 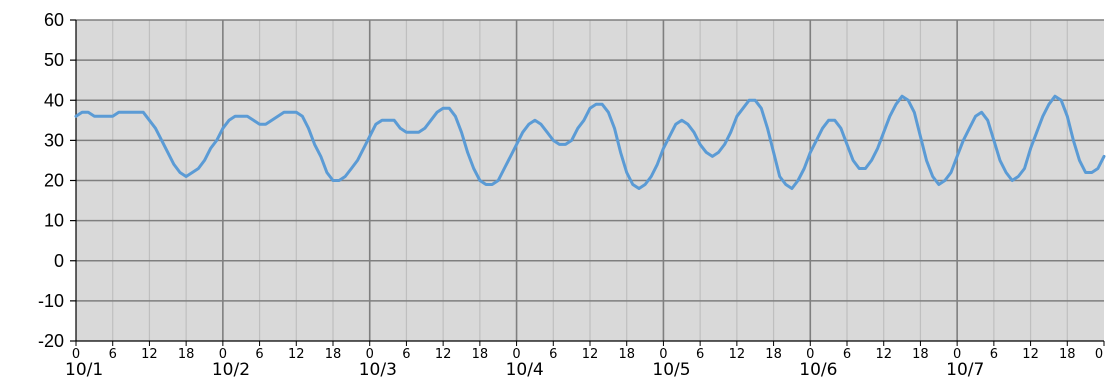 What do you see at coordinates (54, 20) in the screenshot?
I see `y-tick-label: 60` at bounding box center [54, 20].